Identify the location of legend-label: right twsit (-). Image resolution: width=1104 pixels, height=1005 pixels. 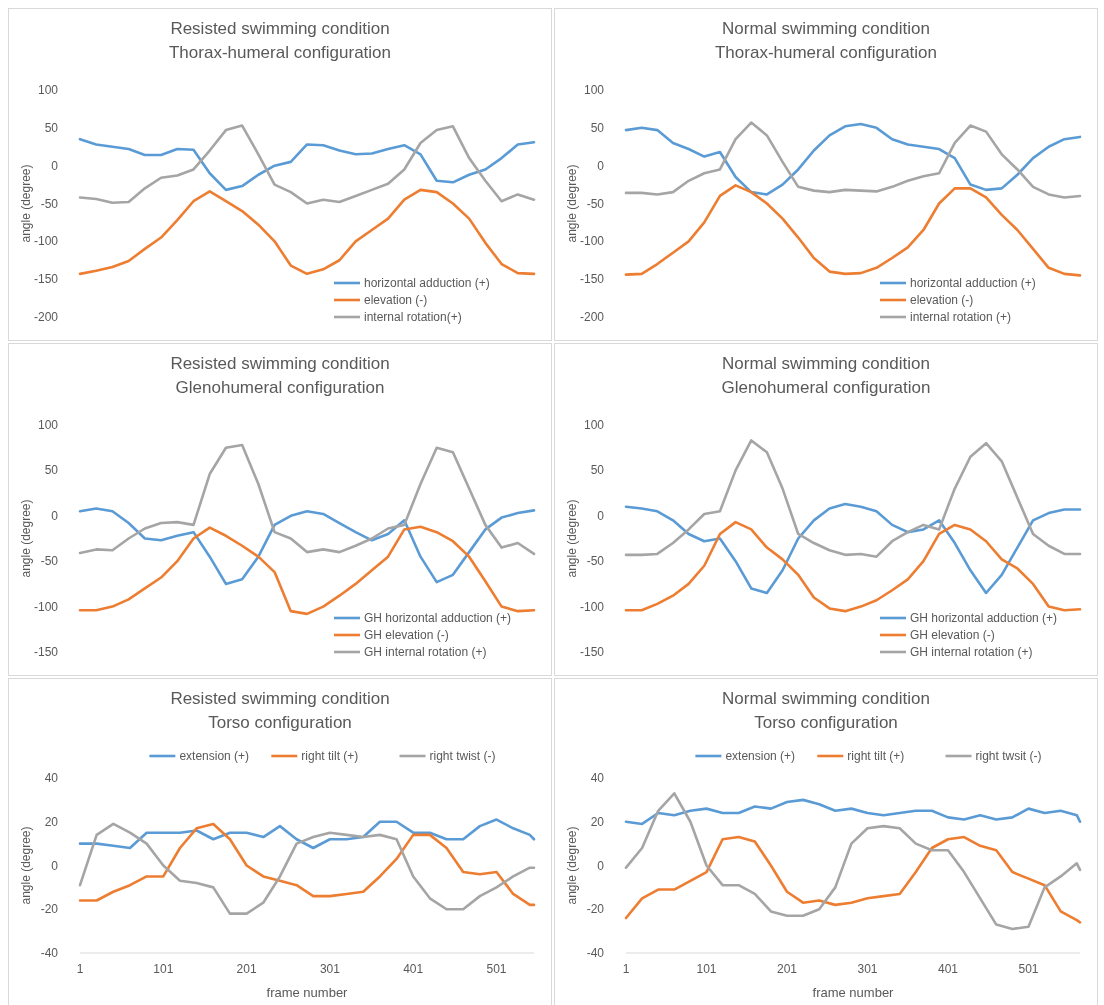
(1008, 756).